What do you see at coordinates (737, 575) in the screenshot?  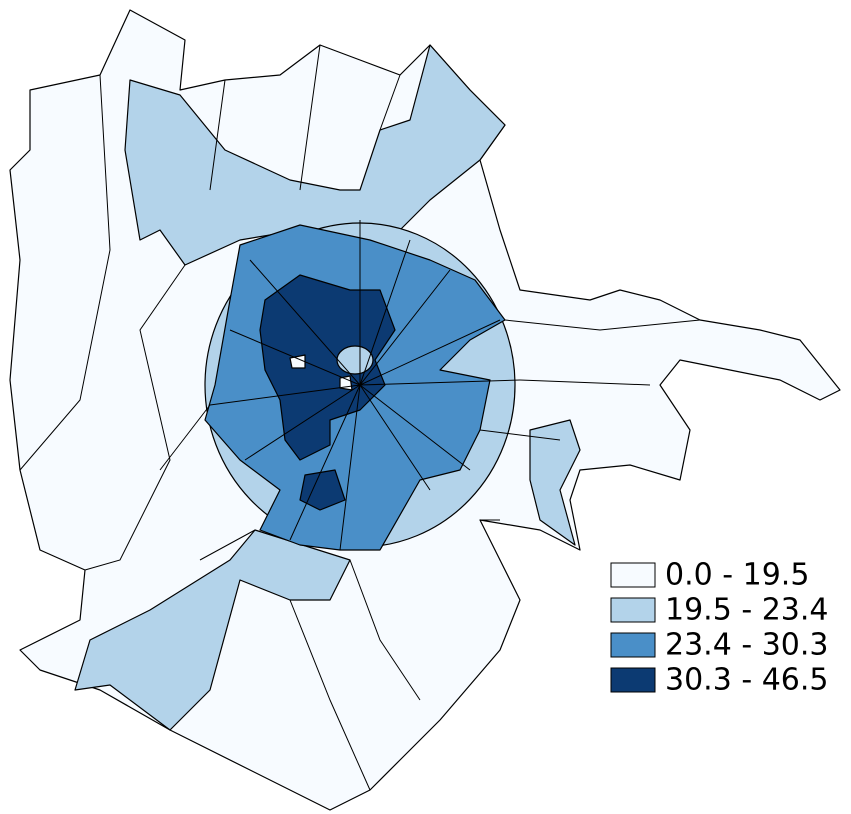 I see `legend-label: 0.0 - 19.5` at bounding box center [737, 575].